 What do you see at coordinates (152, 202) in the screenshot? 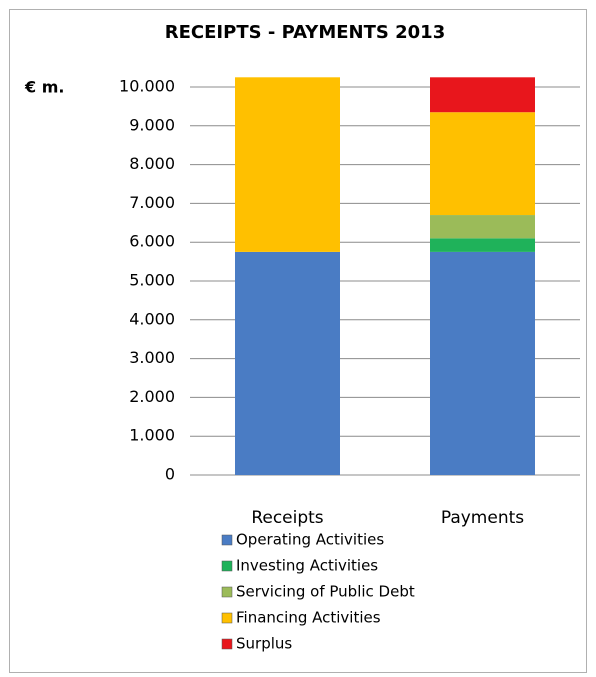
I see `y-tick-label: 7.000` at bounding box center [152, 202].